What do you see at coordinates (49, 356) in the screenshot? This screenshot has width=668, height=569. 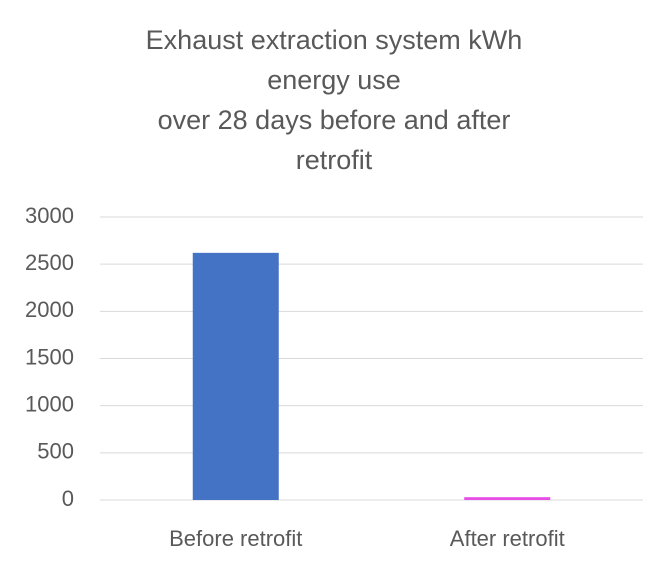 I see `y-tick-label: 1500` at bounding box center [49, 356].